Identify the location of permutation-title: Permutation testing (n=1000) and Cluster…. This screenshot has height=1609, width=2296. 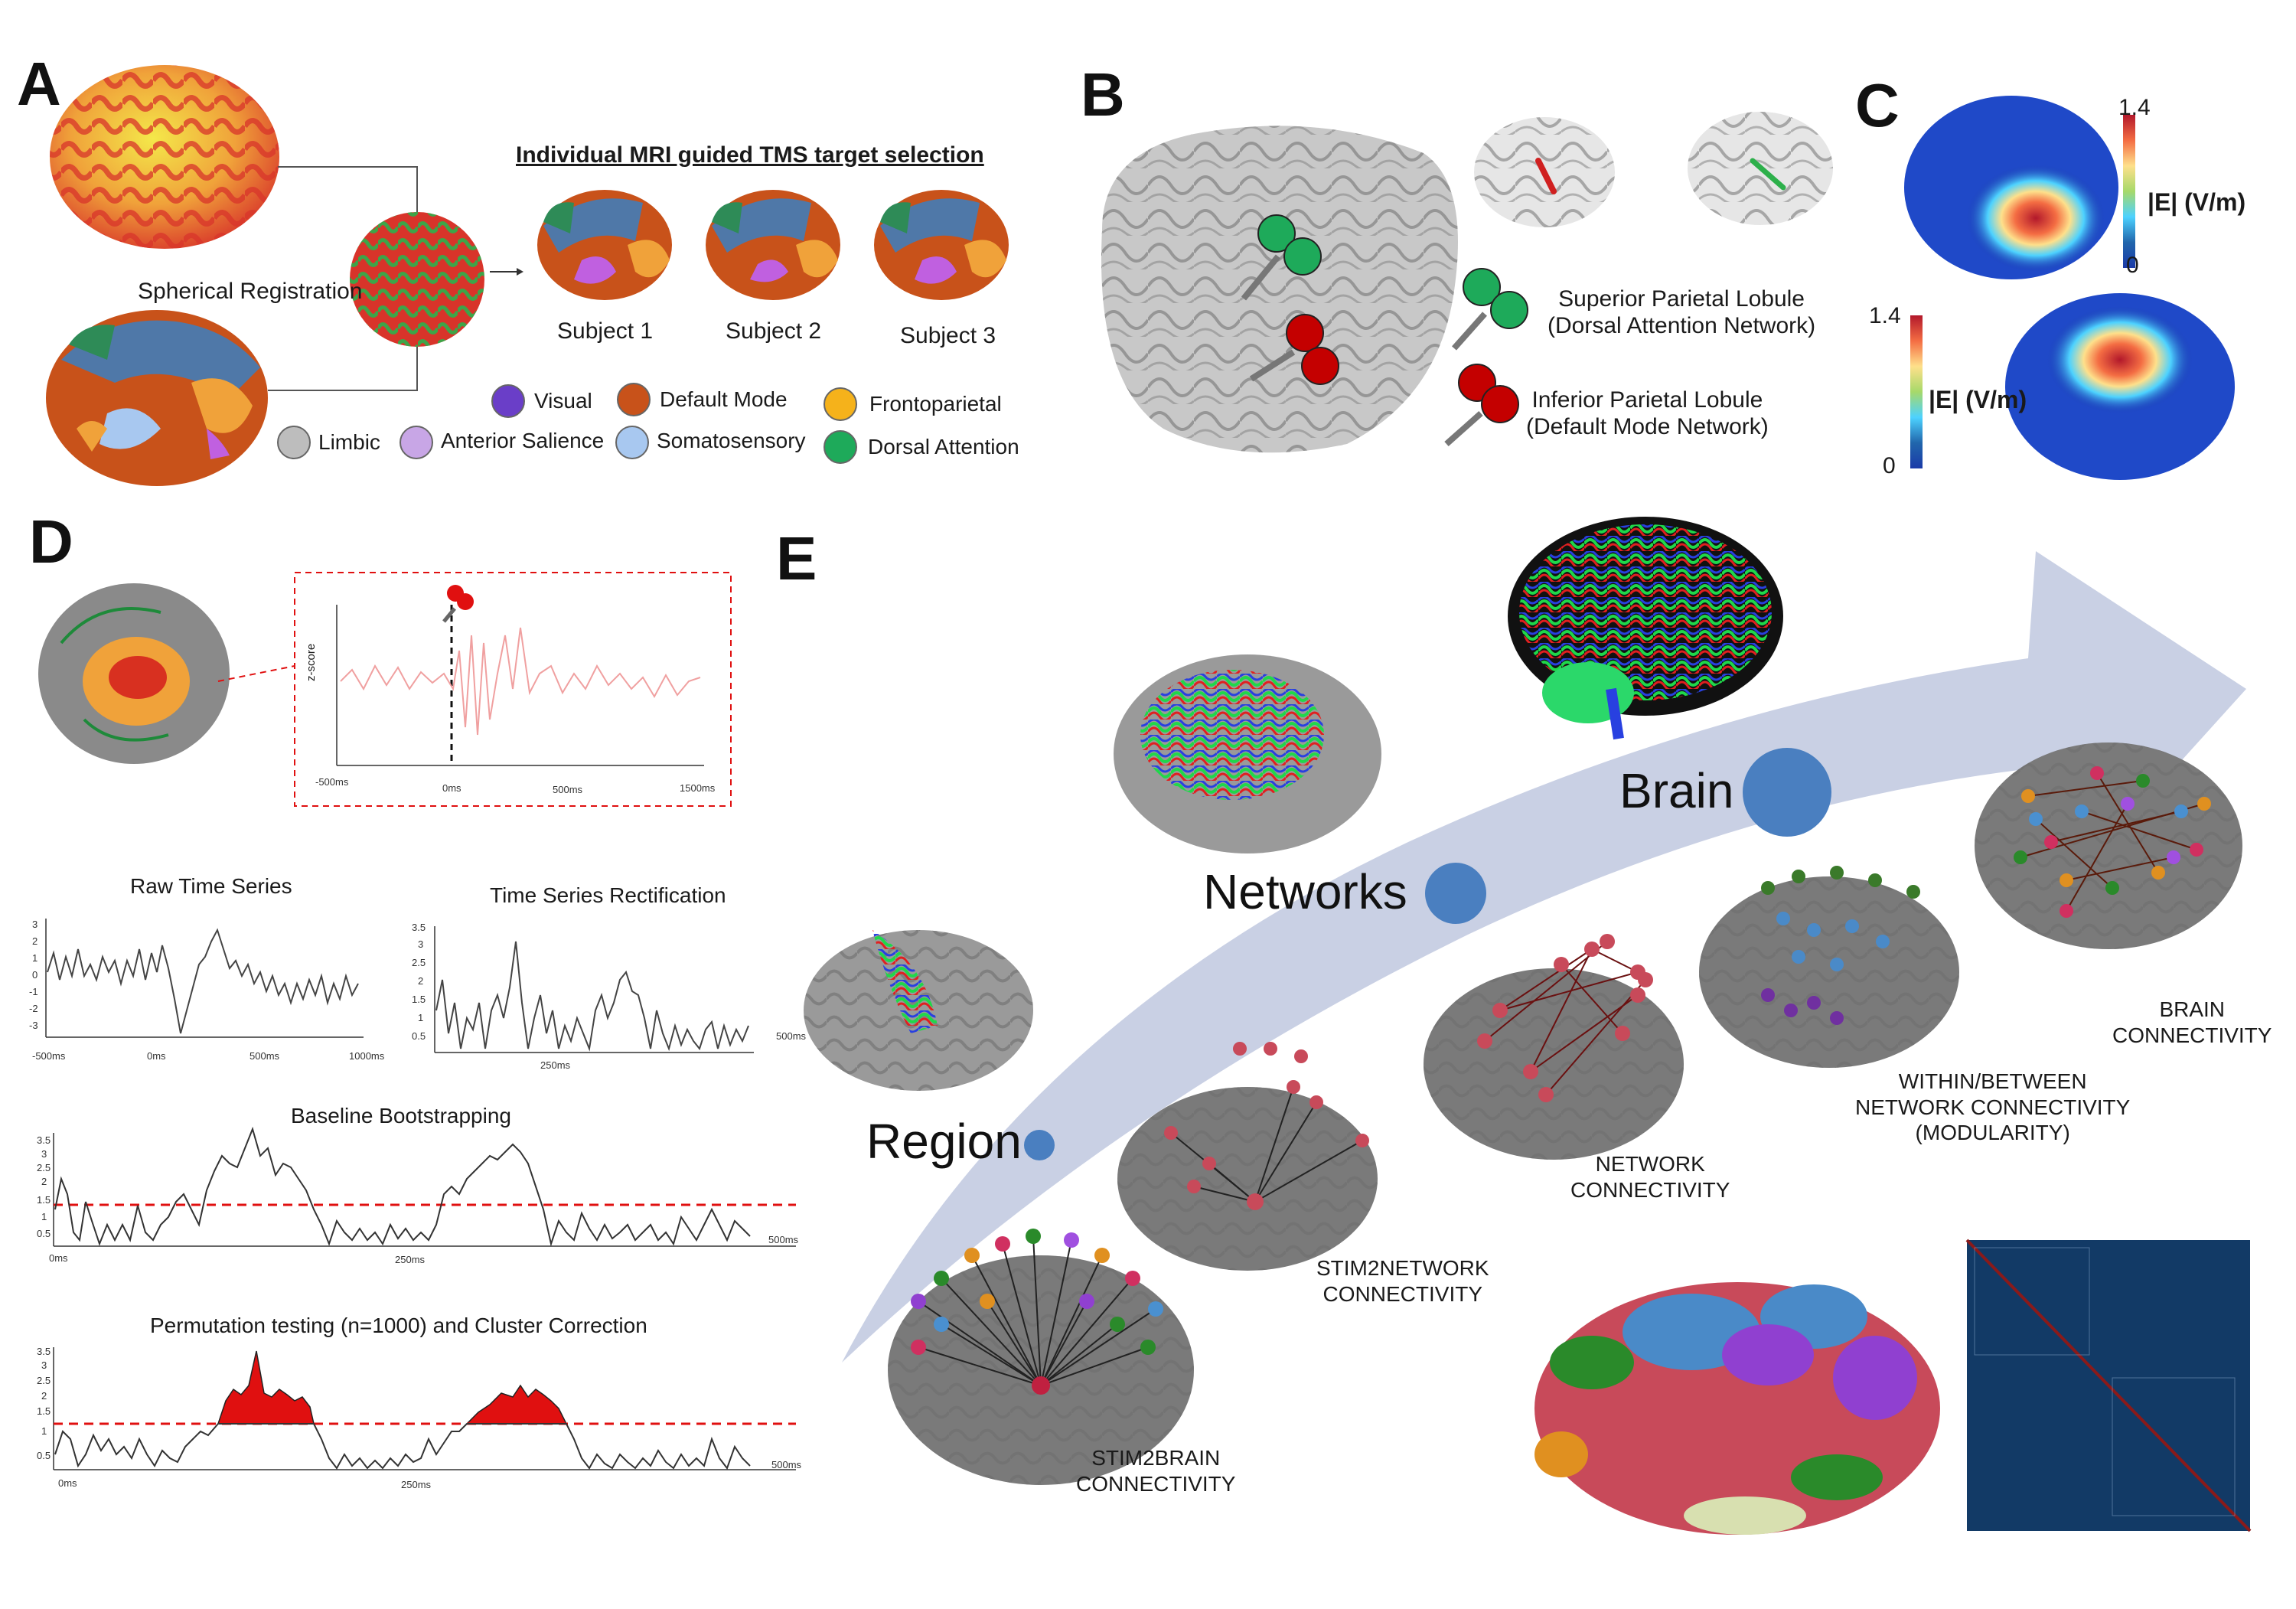
(398, 1326).